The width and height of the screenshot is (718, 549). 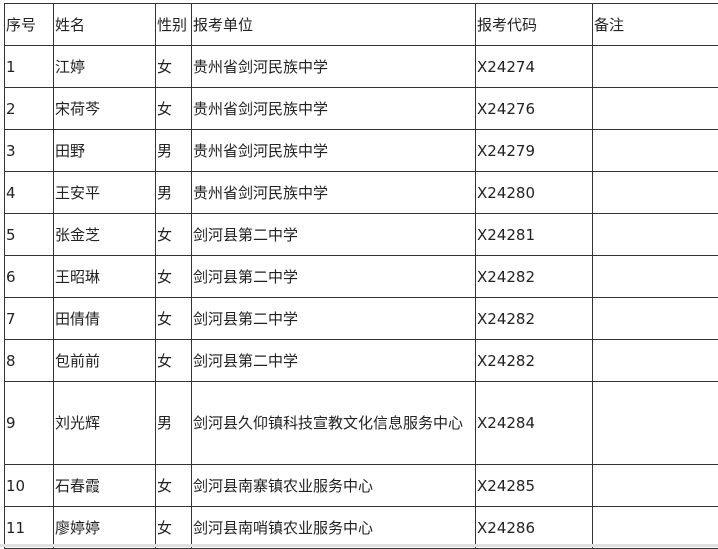 I want to click on cell-index: 1, so click(x=29, y=67).